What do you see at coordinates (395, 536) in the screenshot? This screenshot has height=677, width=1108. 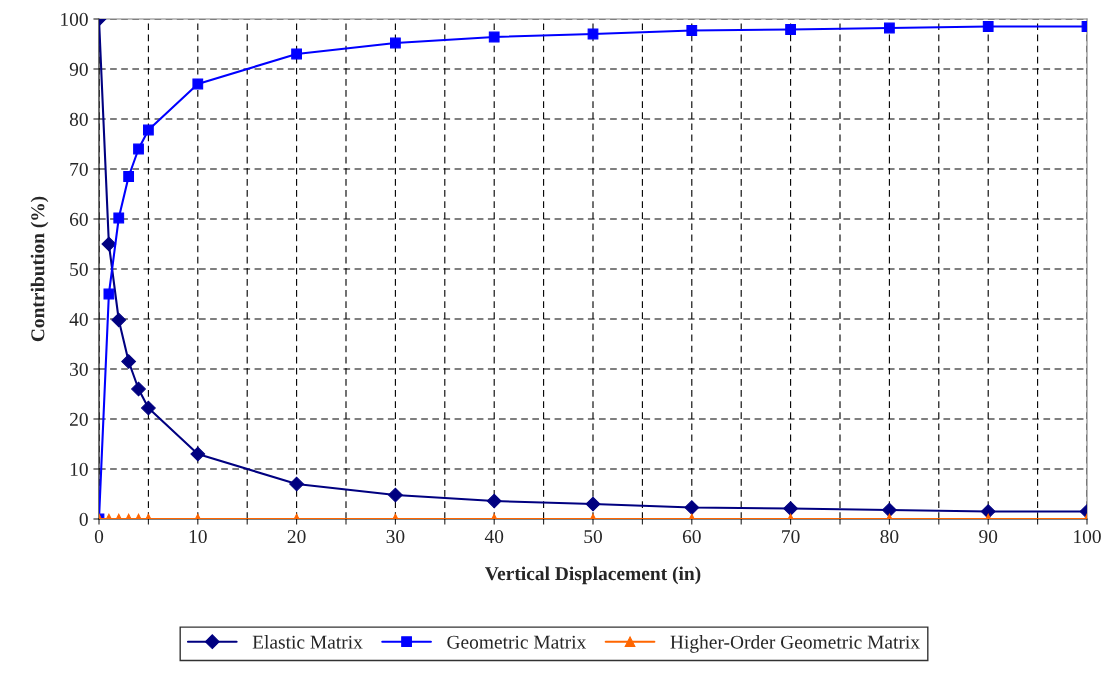 I see `x-tick-label: 30` at bounding box center [395, 536].